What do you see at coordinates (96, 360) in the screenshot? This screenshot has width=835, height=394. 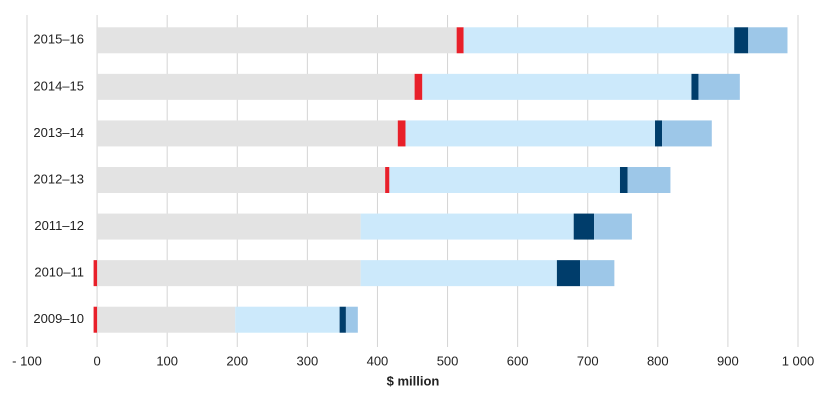 I see `x-tick-label: 0` at bounding box center [96, 360].